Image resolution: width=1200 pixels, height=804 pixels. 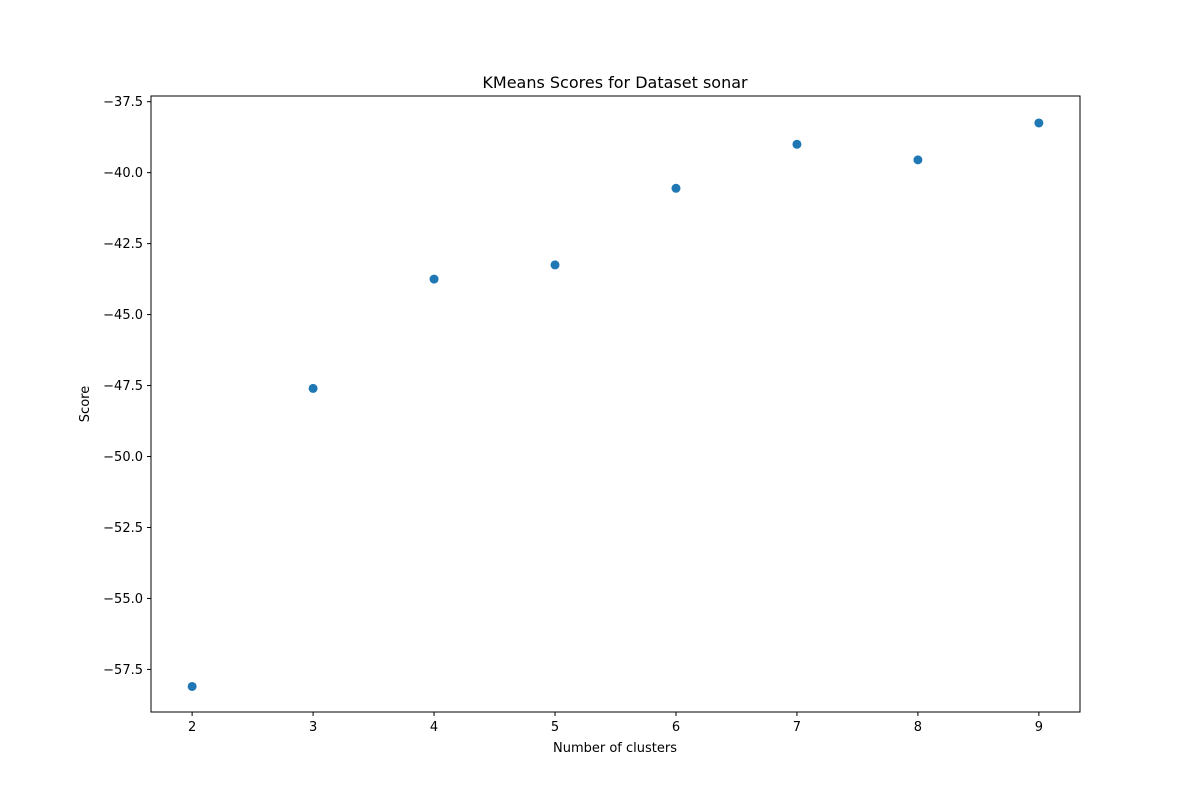 I want to click on y-tick-label: −40.0, so click(x=123, y=173).